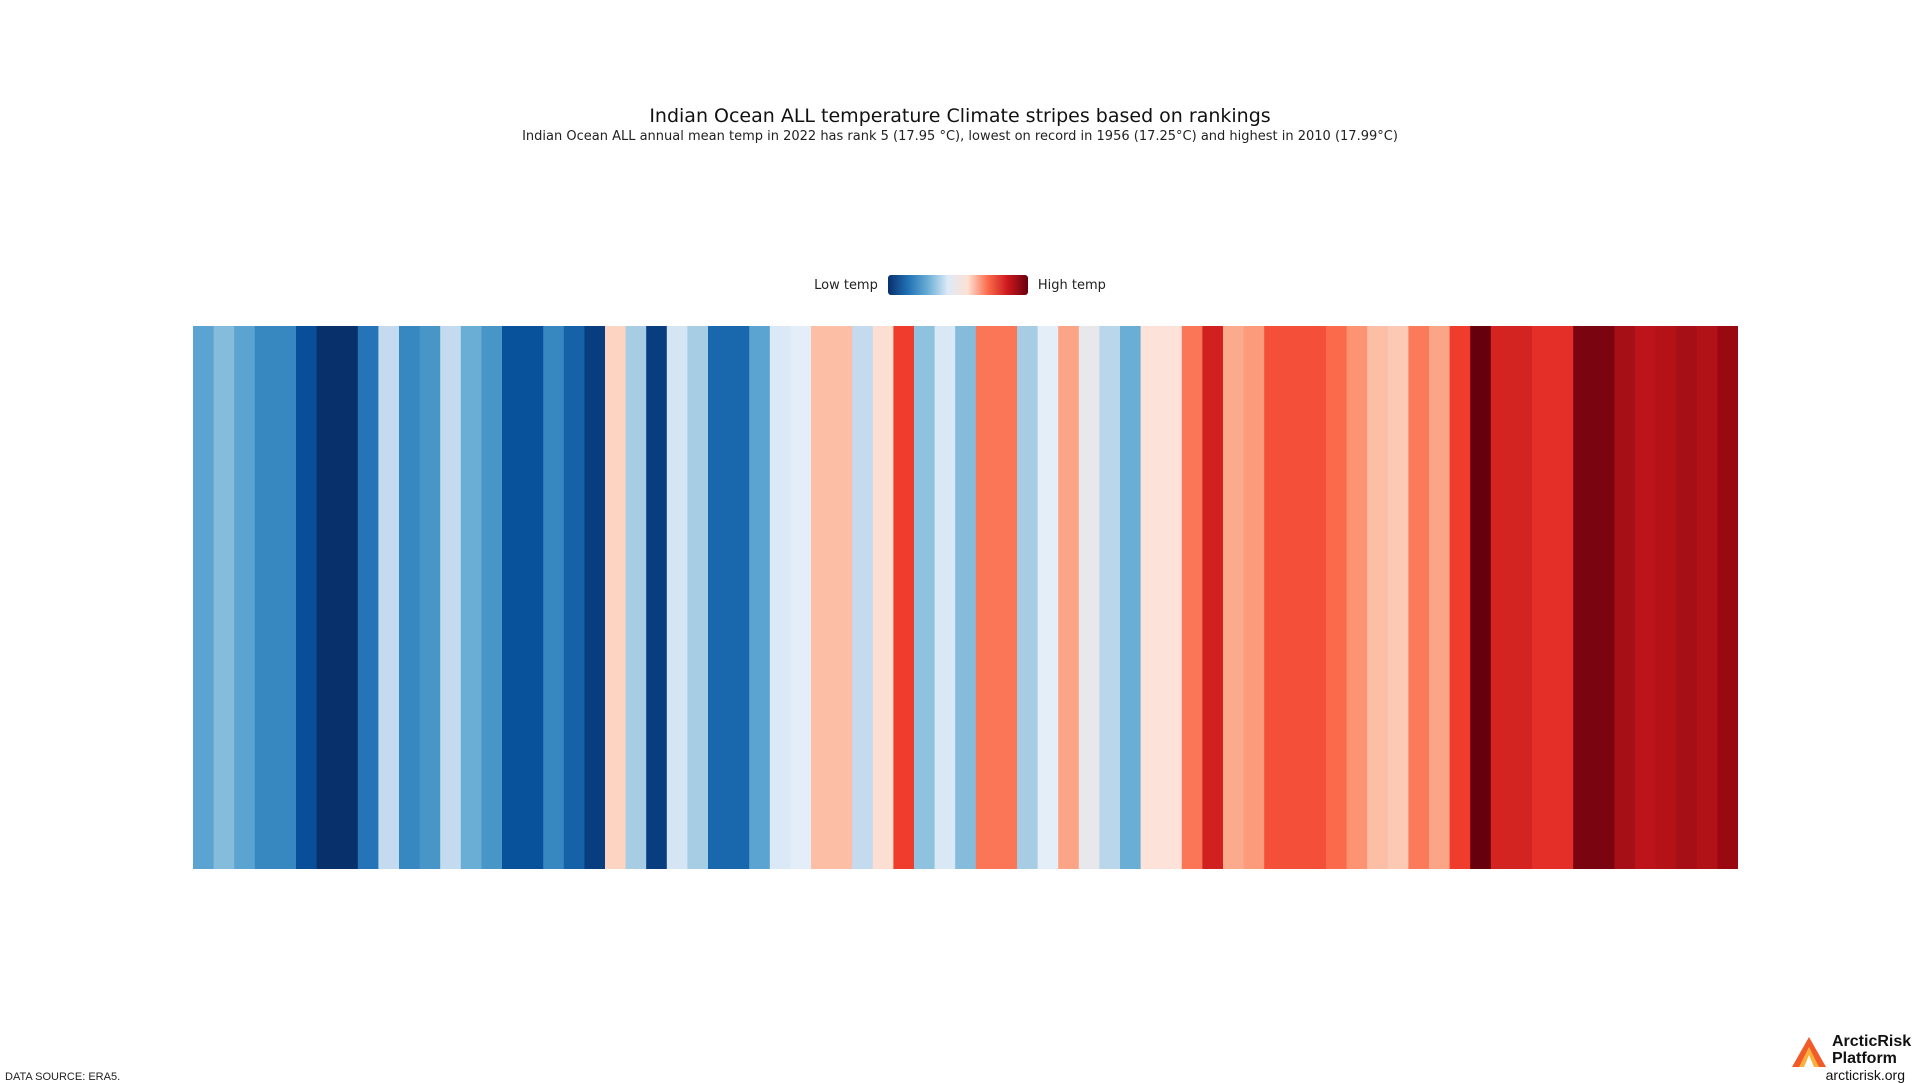 The image size is (1920, 1083). What do you see at coordinates (1809, 1052) in the screenshot?
I see `arcticrisk-logo-icon` at bounding box center [1809, 1052].